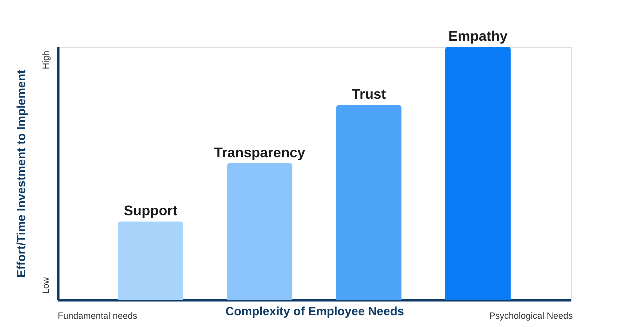 This screenshot has height=327, width=625. I want to click on text: Psychological Needs, so click(531, 316).